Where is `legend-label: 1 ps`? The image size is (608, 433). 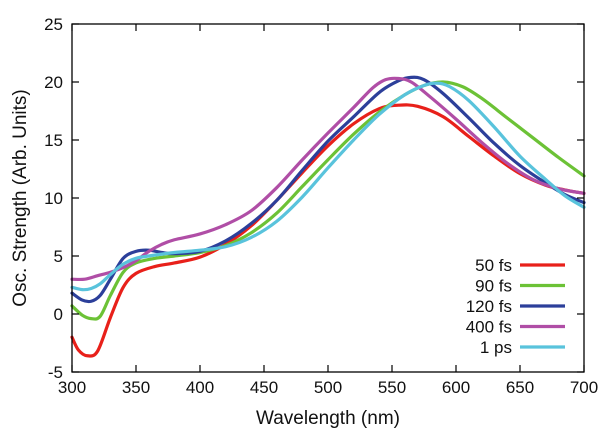
legend-label: 1 ps is located at coordinates (496, 347).